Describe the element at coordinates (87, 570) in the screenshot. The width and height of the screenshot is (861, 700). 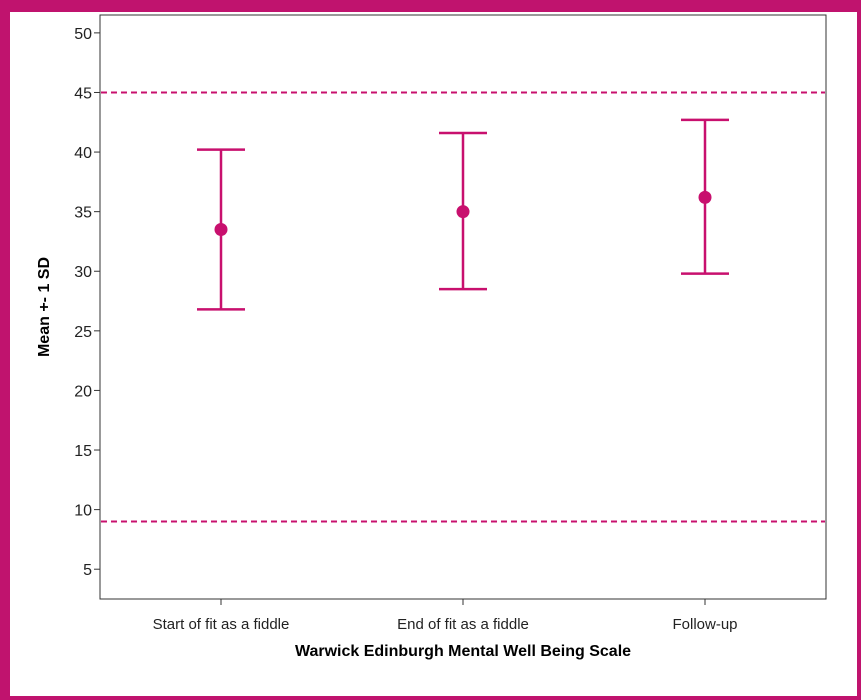
I see `y-tick-label: 5` at that location.